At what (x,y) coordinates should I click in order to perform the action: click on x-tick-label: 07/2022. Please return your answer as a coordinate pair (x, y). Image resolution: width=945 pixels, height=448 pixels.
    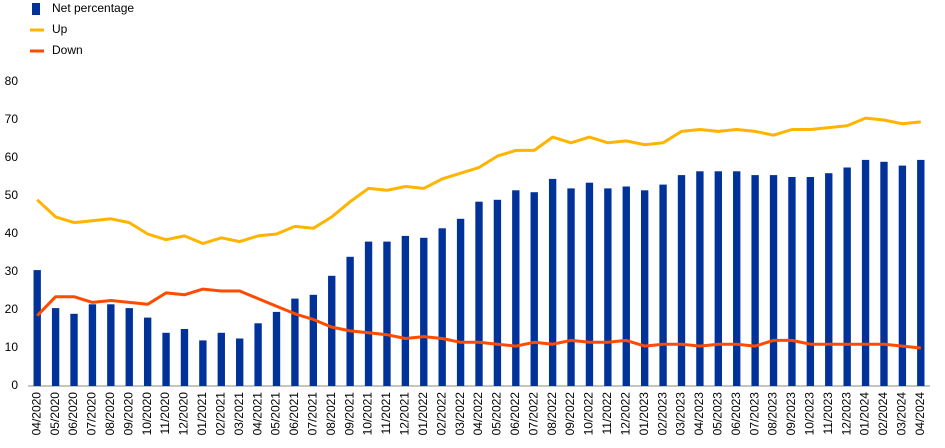
    Looking at the image, I should click on (533, 414).